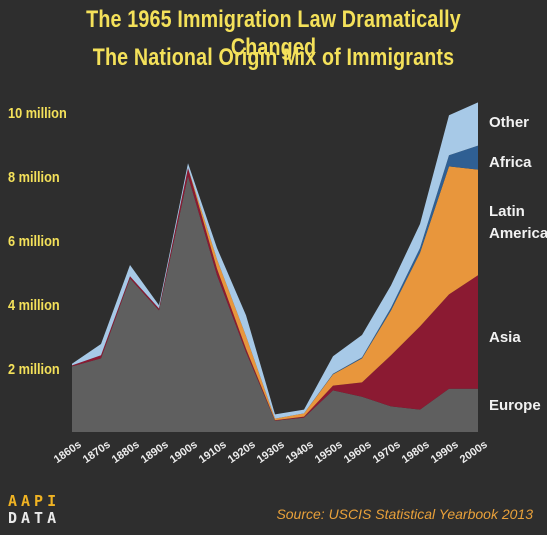  What do you see at coordinates (510, 162) in the screenshot?
I see `legend-label: Africa` at bounding box center [510, 162].